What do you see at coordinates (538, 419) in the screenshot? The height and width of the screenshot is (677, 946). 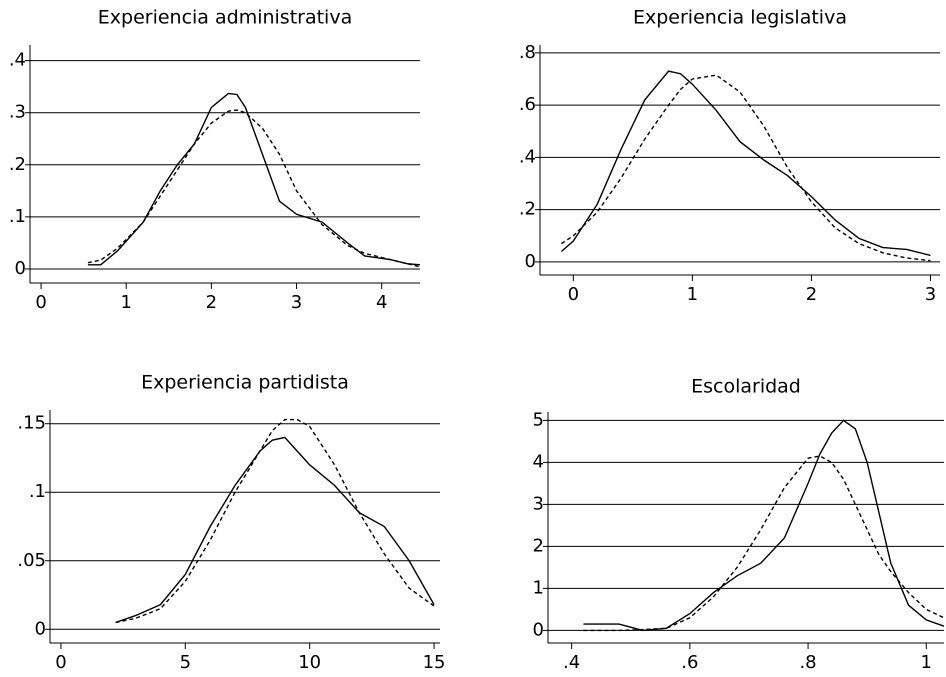 I see `y-tick-label: 5` at bounding box center [538, 419].